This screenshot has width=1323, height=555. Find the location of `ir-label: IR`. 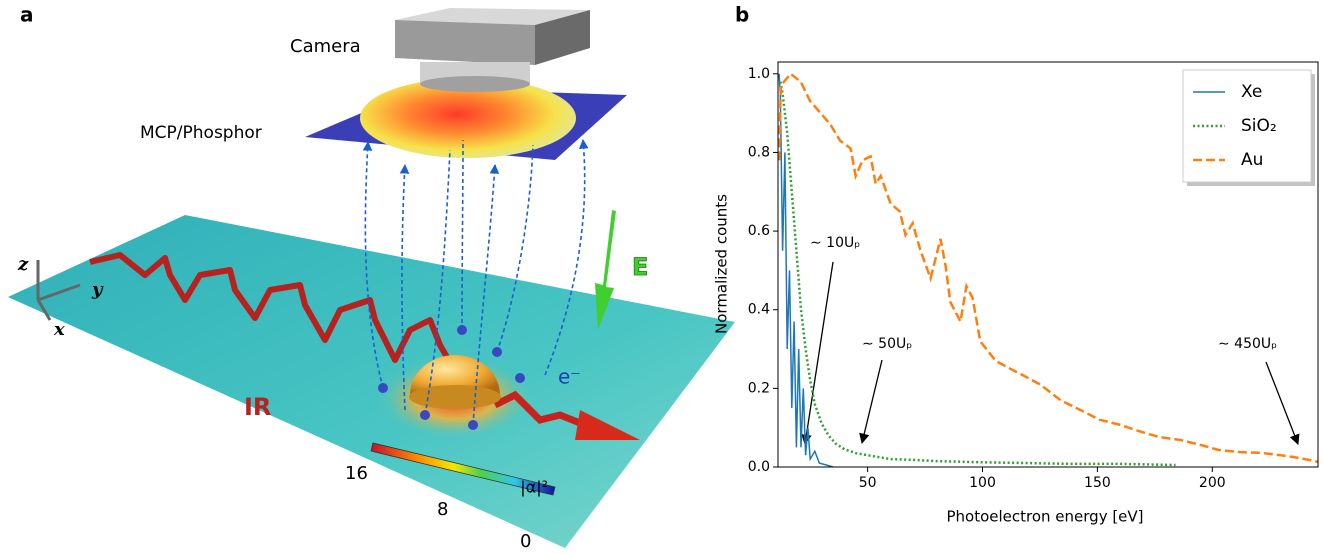

ir-label: IR is located at coordinates (257, 407).